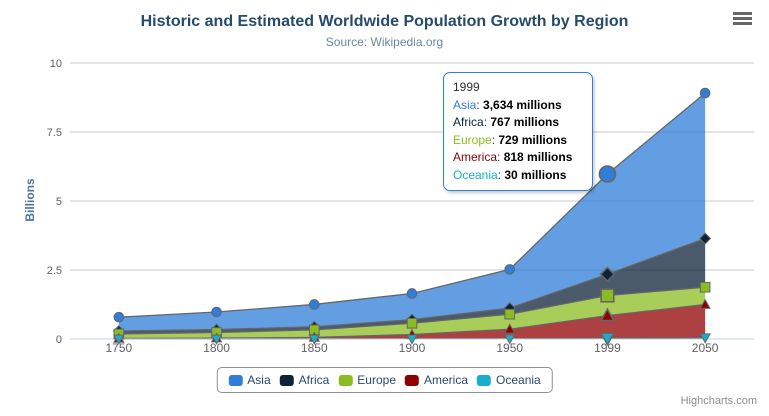 Image resolution: width=769 pixels, height=416 pixels. What do you see at coordinates (509, 339) in the screenshot?
I see `marker-oceania-1950` at bounding box center [509, 339].